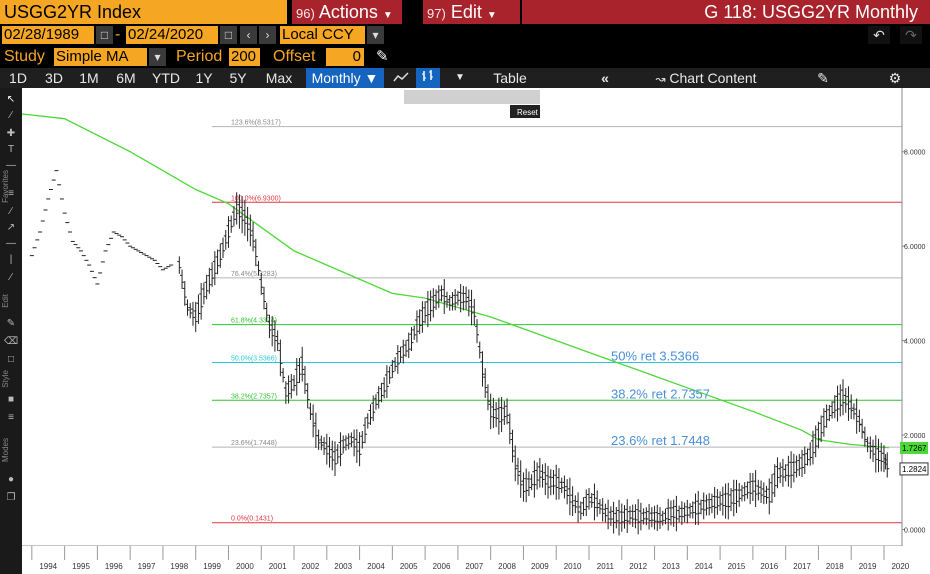 This screenshot has width=930, height=574. Describe the element at coordinates (428, 78) in the screenshot. I see `bar-chart-icon` at that location.